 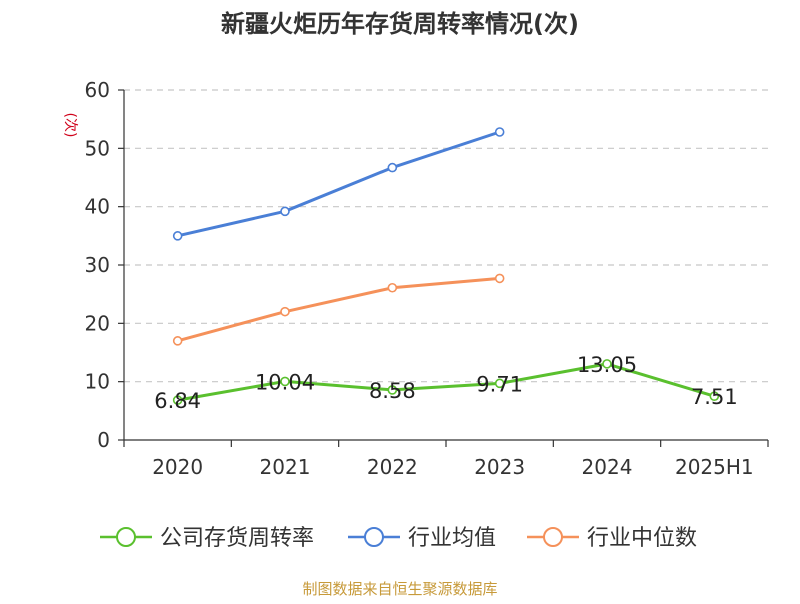 What do you see at coordinates (97, 90) in the screenshot?
I see `y-tick-label: 60` at bounding box center [97, 90].